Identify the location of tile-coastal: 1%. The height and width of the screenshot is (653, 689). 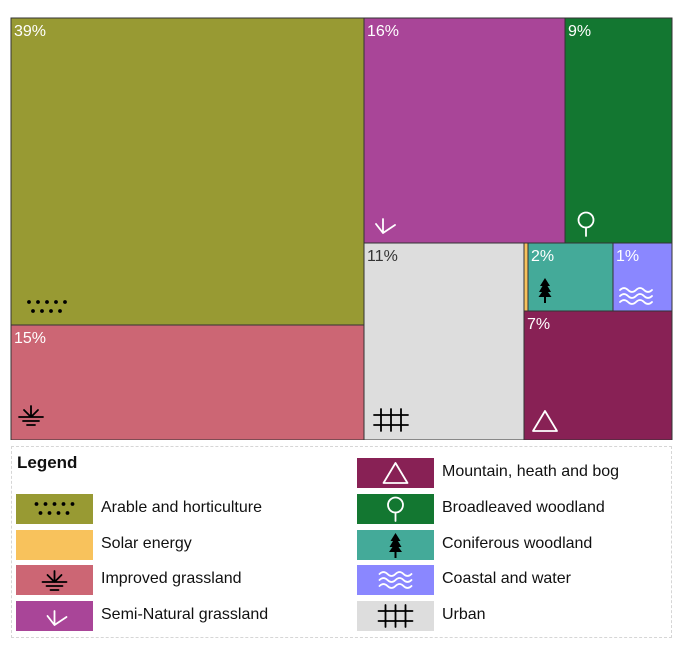
(642, 277).